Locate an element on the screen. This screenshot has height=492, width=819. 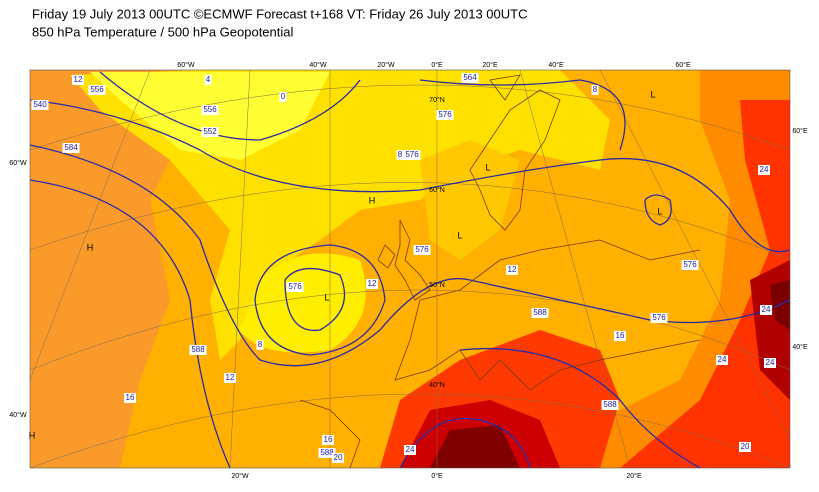
grid-label: 70°N is located at coordinates (437, 100).